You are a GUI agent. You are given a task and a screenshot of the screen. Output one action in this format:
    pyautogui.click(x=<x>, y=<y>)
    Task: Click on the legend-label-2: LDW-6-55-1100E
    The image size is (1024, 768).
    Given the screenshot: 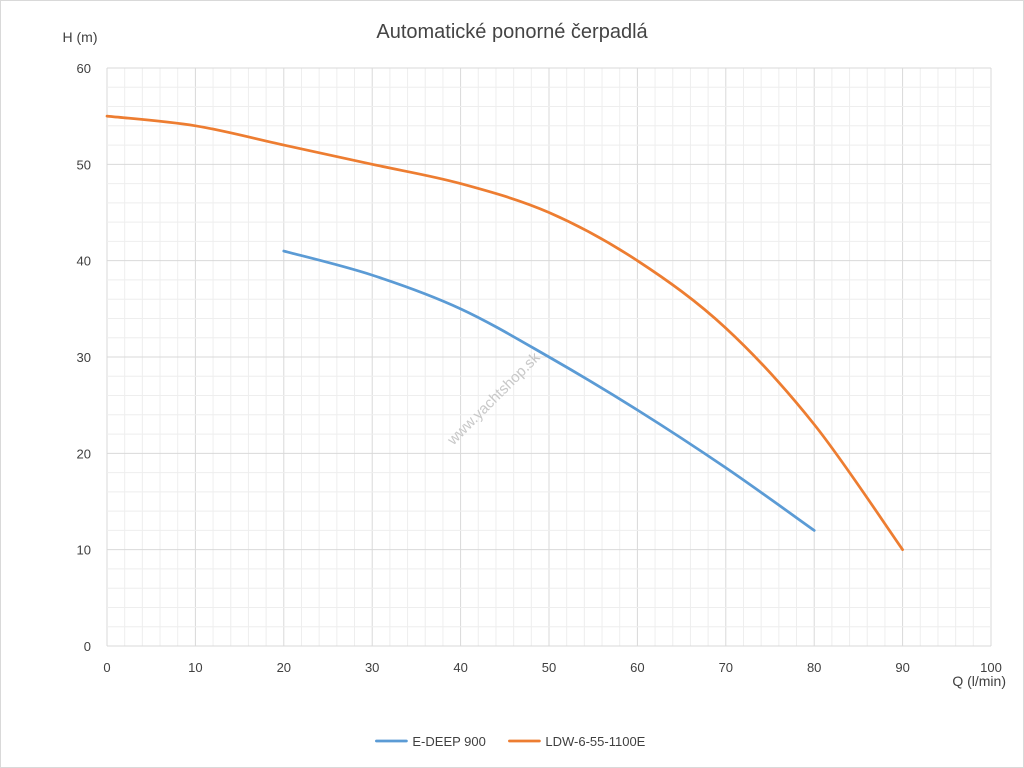 What is the action you would take?
    pyautogui.click(x=595, y=741)
    